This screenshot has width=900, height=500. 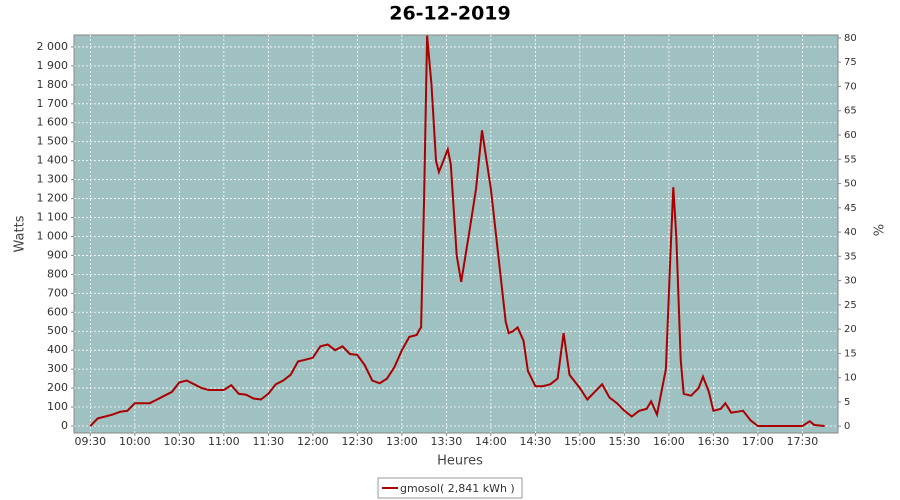 What do you see at coordinates (53, 141) in the screenshot?
I see `y-tick-label: 1 500` at bounding box center [53, 141].